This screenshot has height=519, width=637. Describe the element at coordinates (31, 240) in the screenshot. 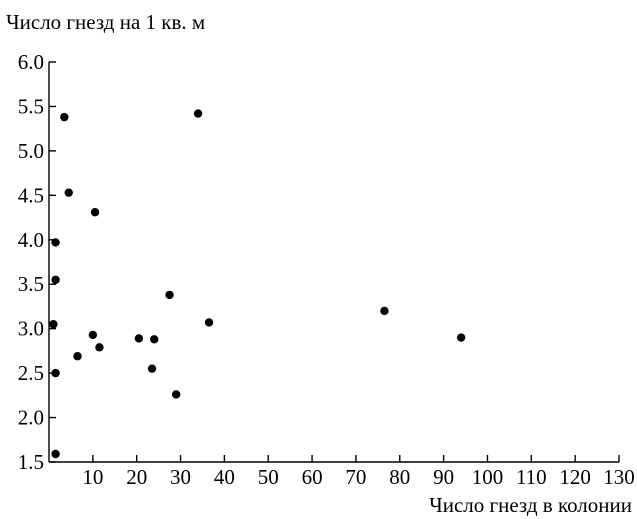

I see `y-tick-label: 4.0` at that location.